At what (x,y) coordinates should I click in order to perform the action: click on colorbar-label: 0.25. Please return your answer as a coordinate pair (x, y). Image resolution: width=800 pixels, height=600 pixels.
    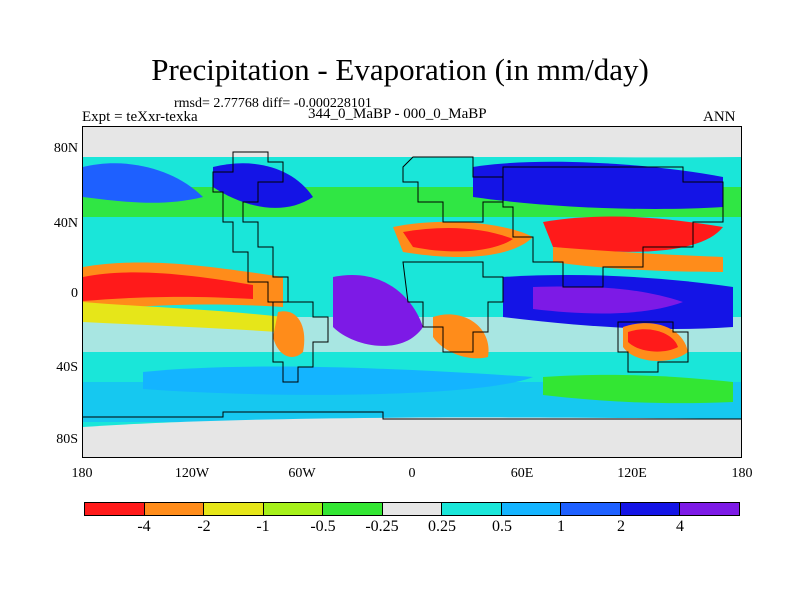
    Looking at the image, I should click on (442, 526).